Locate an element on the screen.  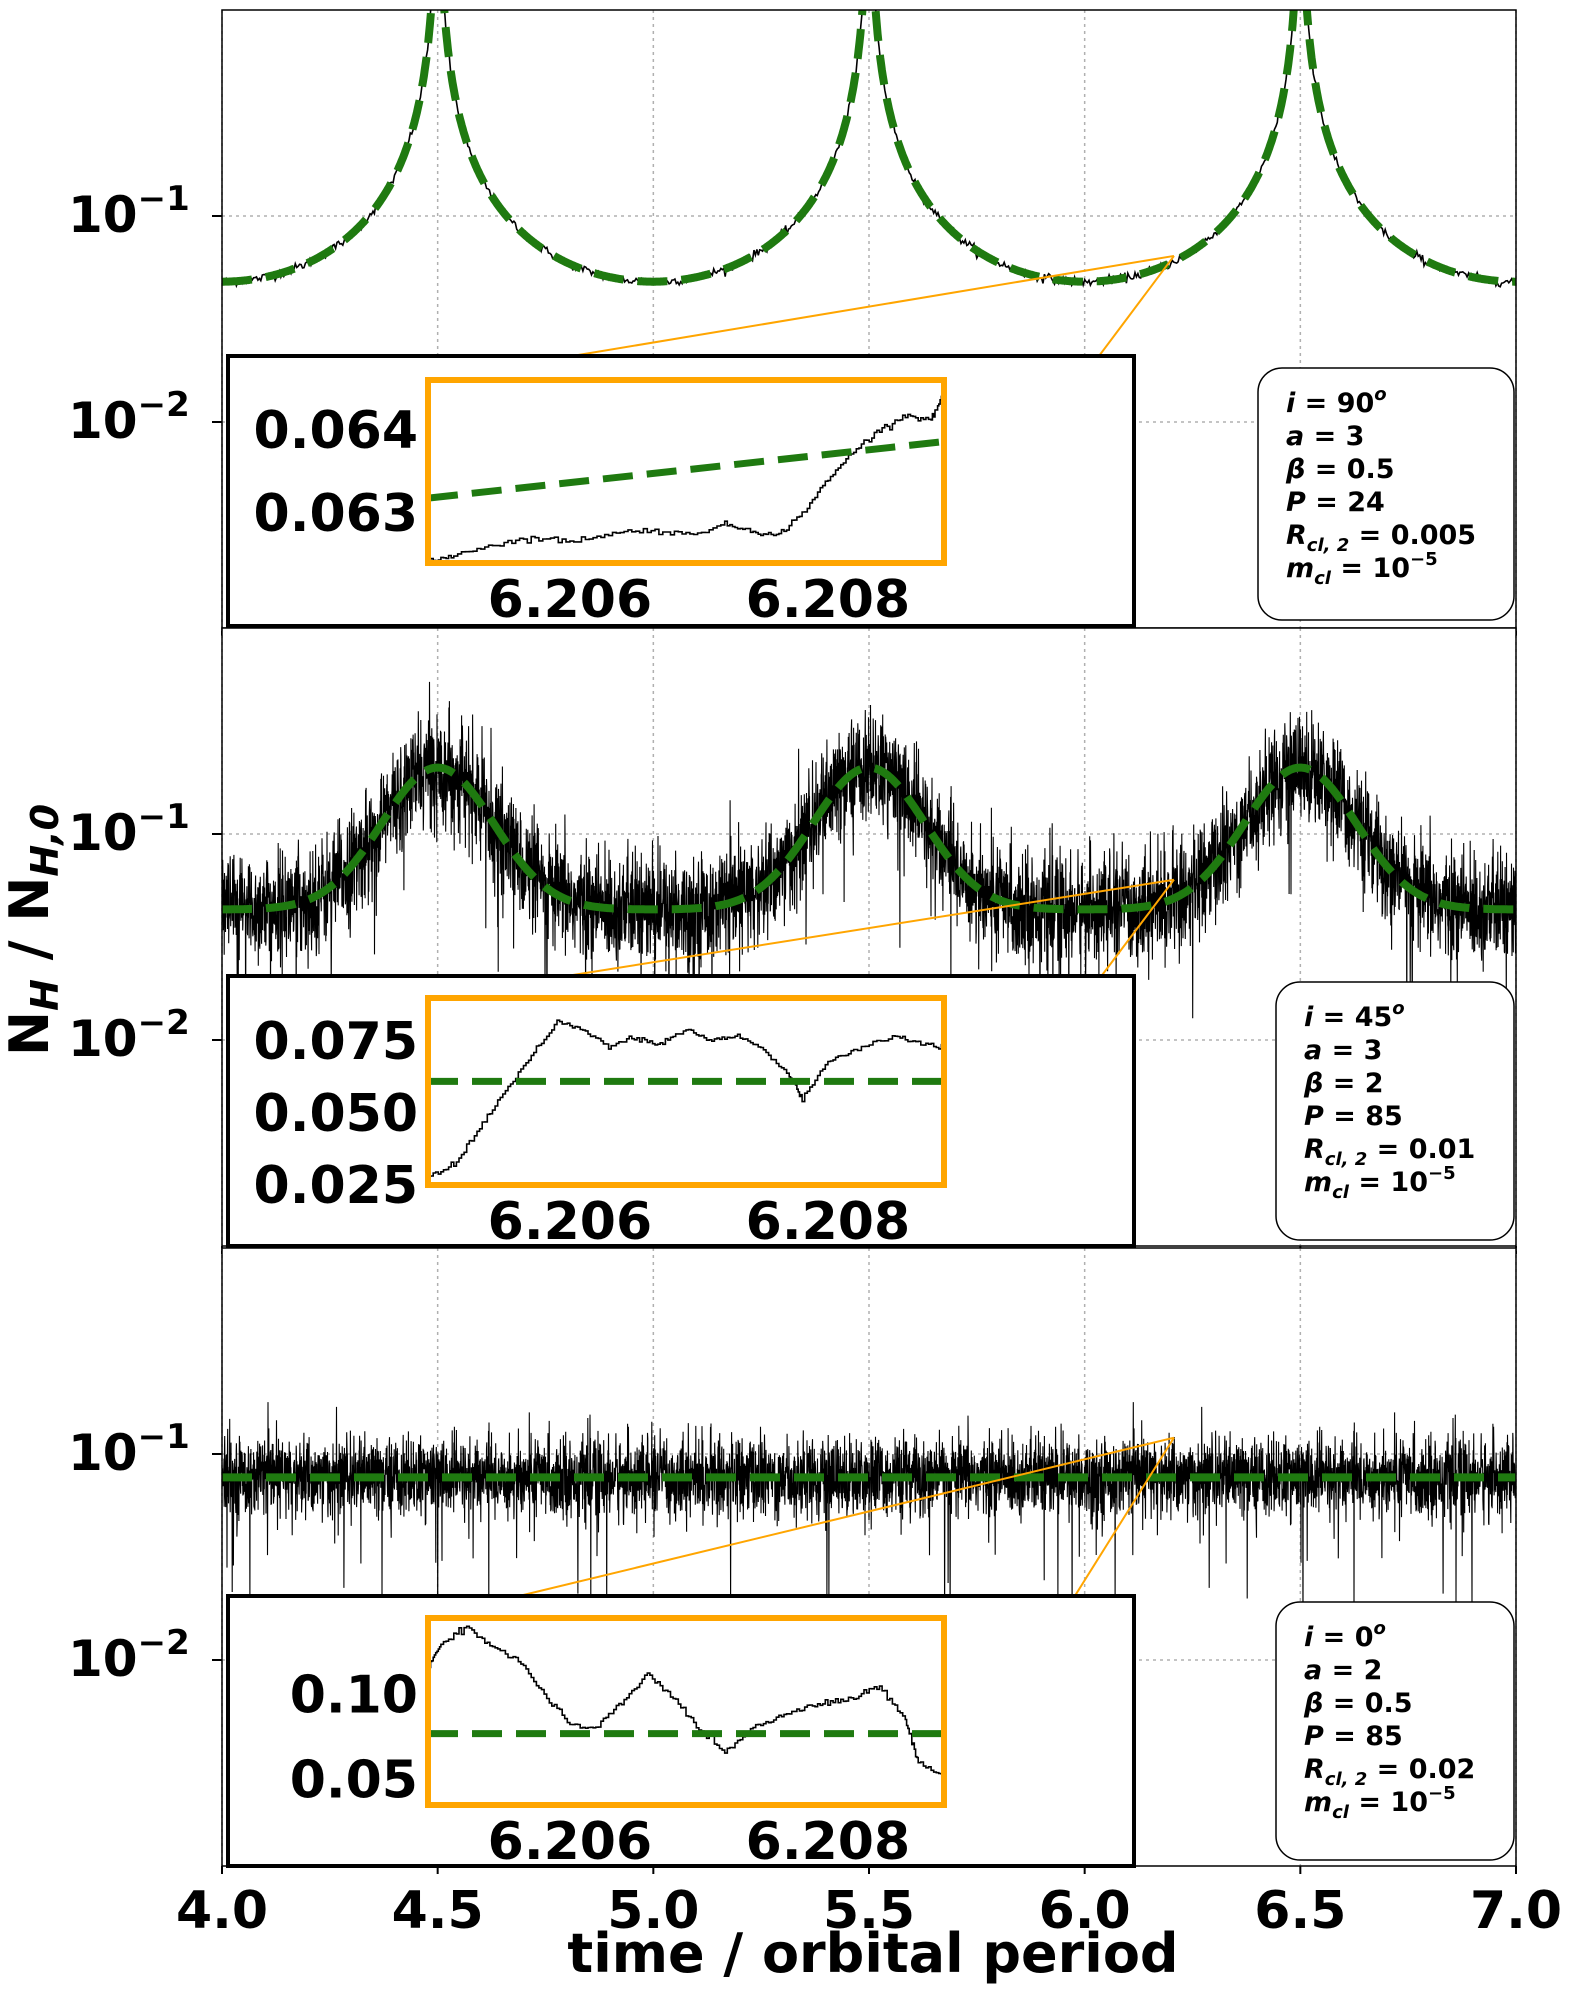
inset-plot-background is located at coordinates (686, 471).